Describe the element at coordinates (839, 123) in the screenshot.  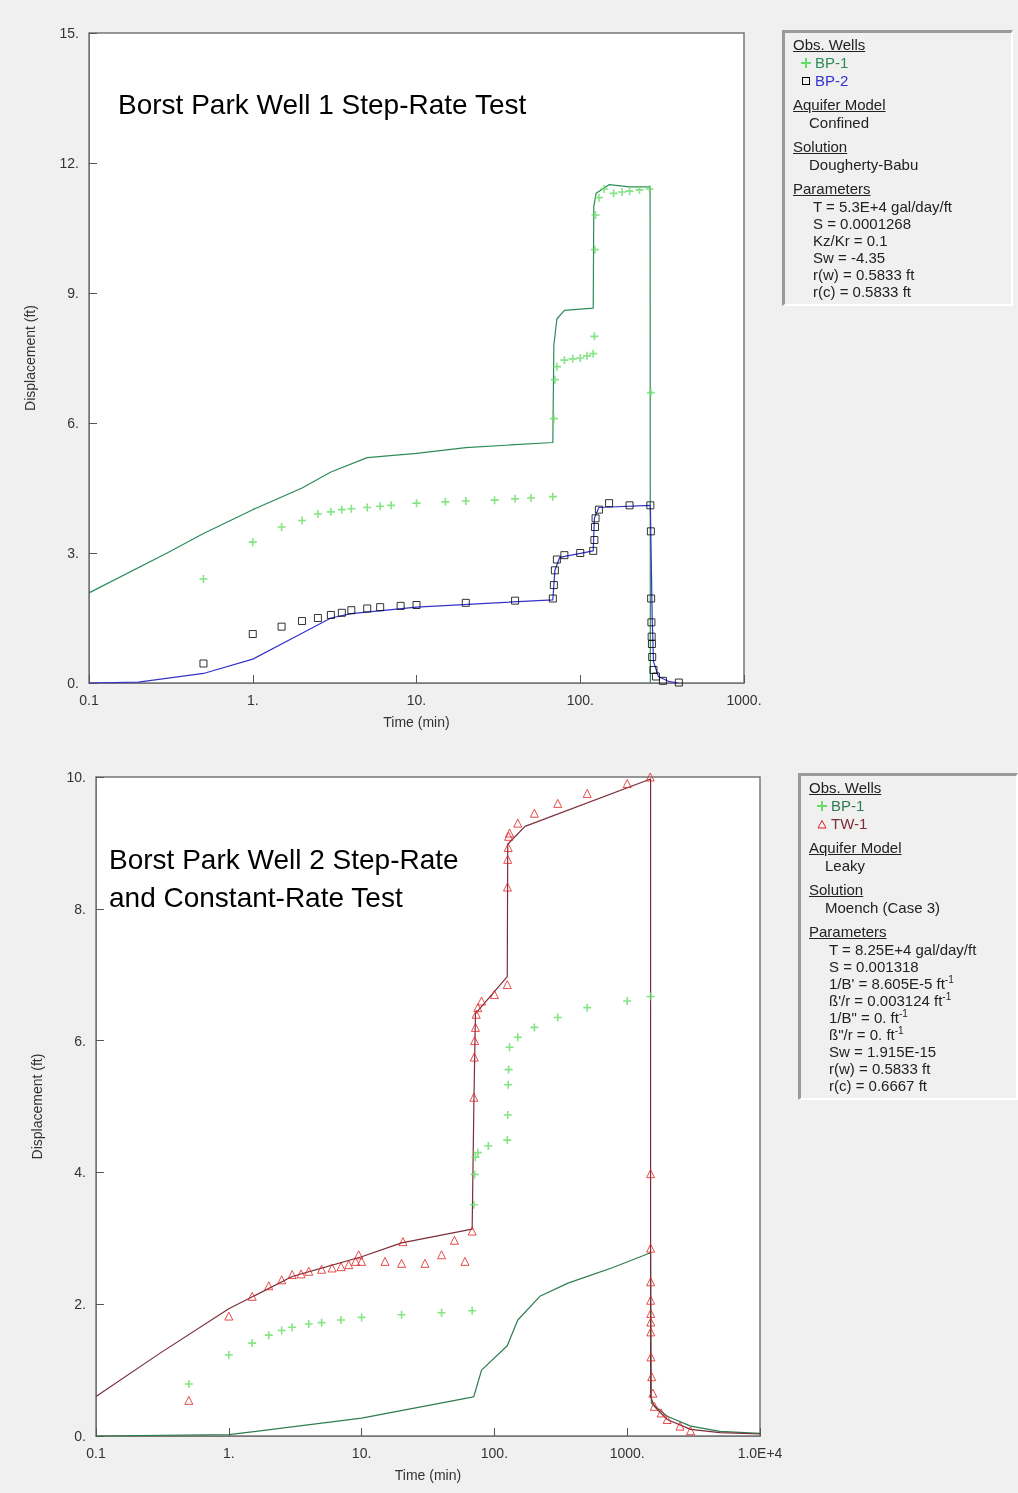
I see `text: Confined` at that location.